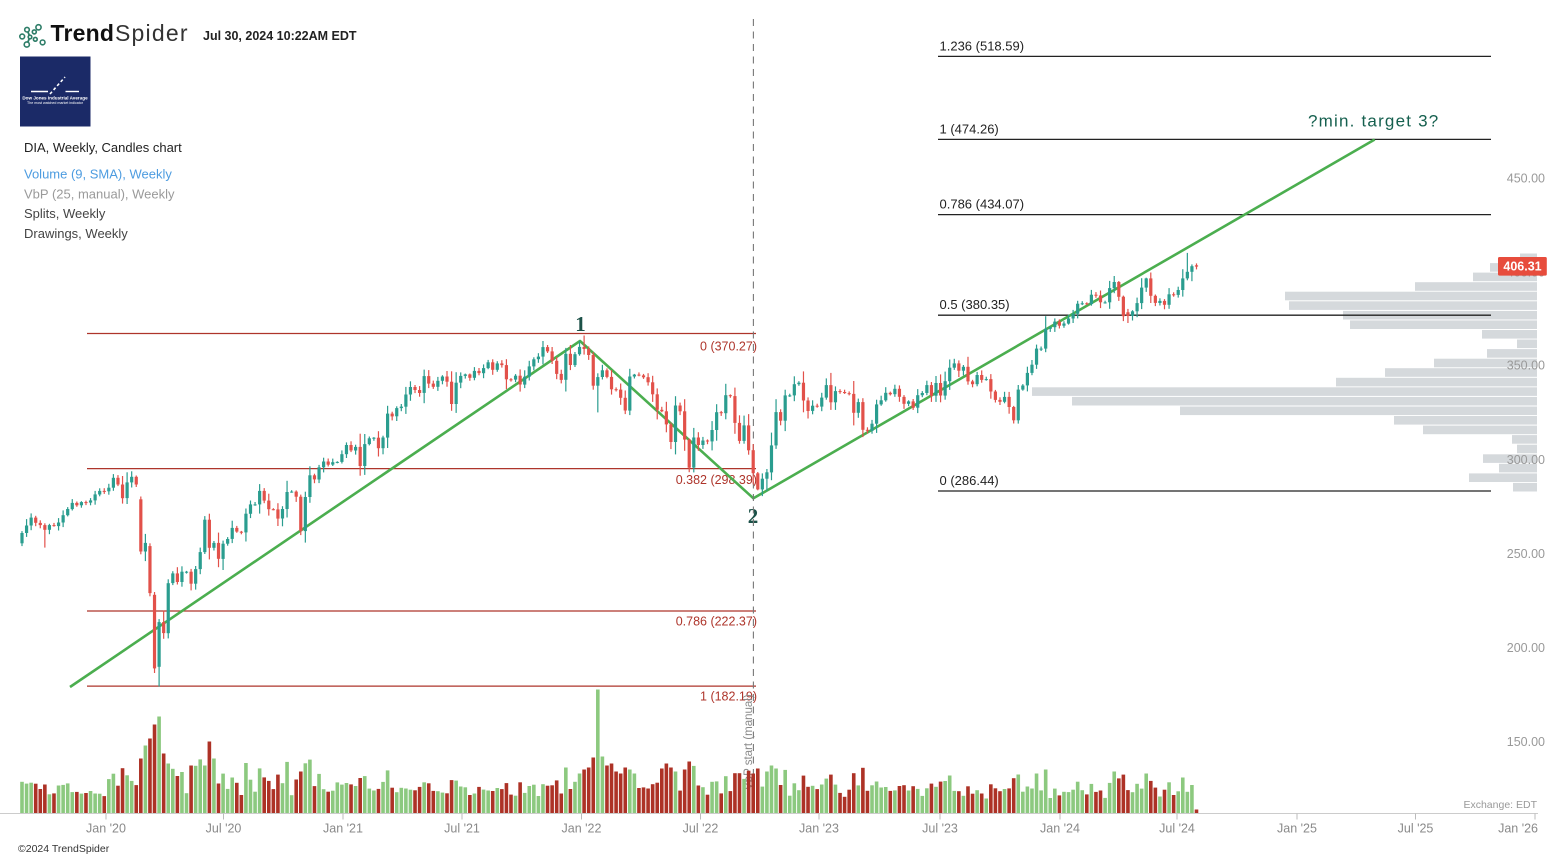 The image size is (1567, 860). Describe the element at coordinates (753, 516) in the screenshot. I see `svg-text: 2` at that location.